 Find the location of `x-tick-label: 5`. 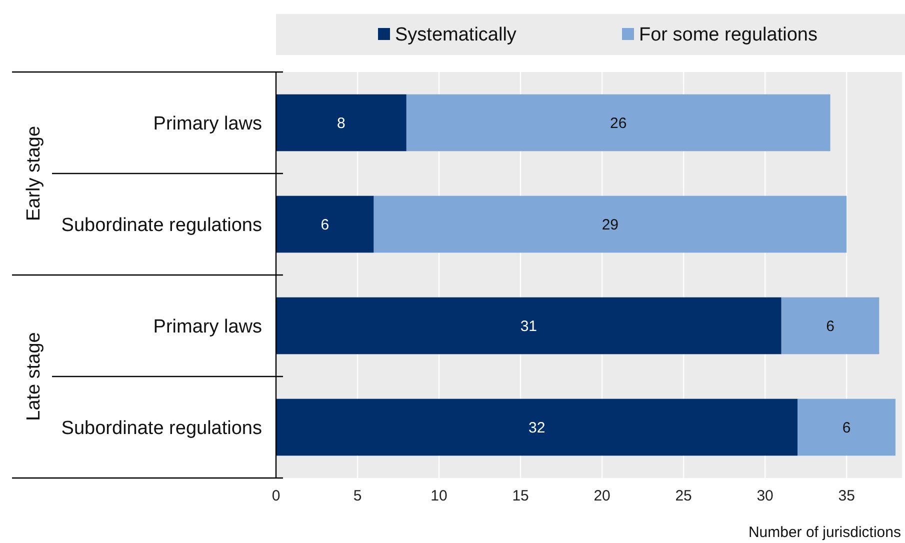

x-tick-label: 5 is located at coordinates (357, 496).